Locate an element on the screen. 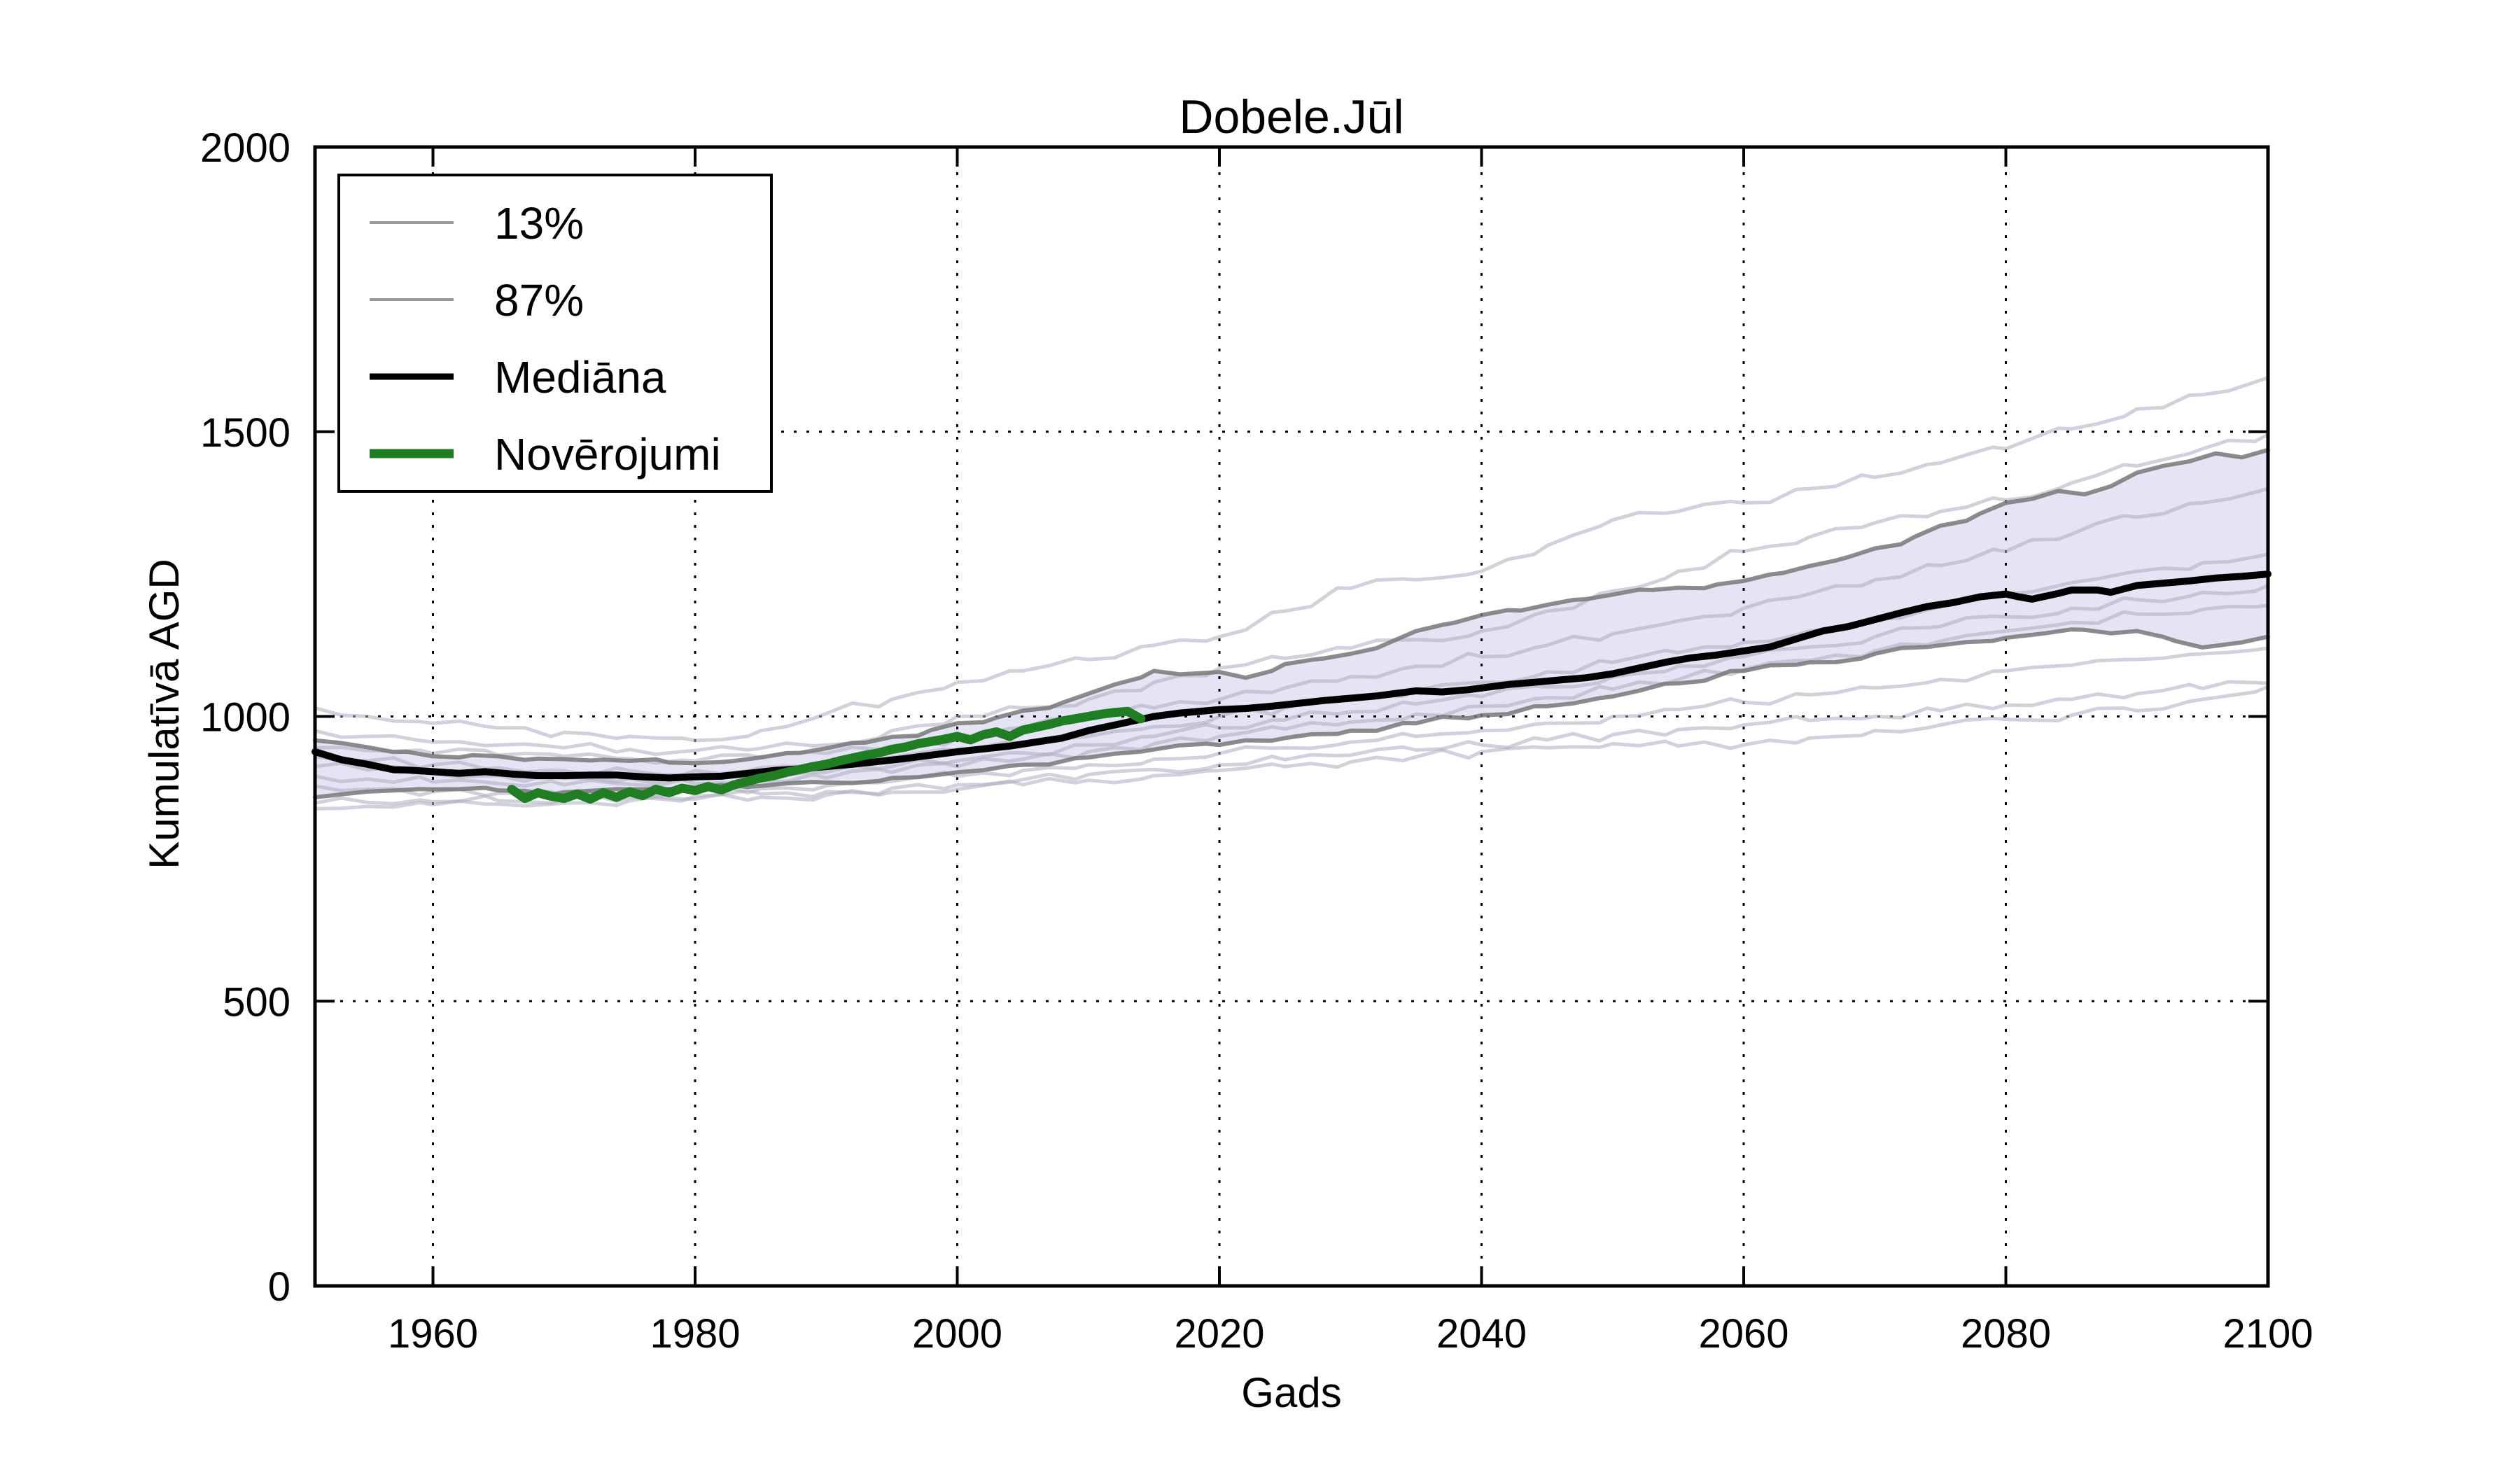 This screenshot has height=1470, width=2520. legend: 13% 87% Mediāna Novērojumi is located at coordinates (555, 333).